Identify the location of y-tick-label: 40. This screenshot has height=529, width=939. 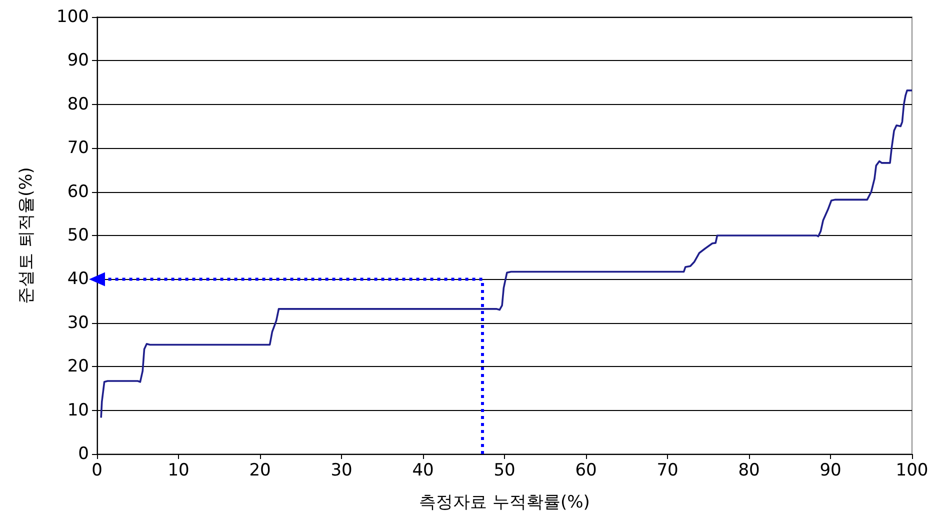
(78, 279).